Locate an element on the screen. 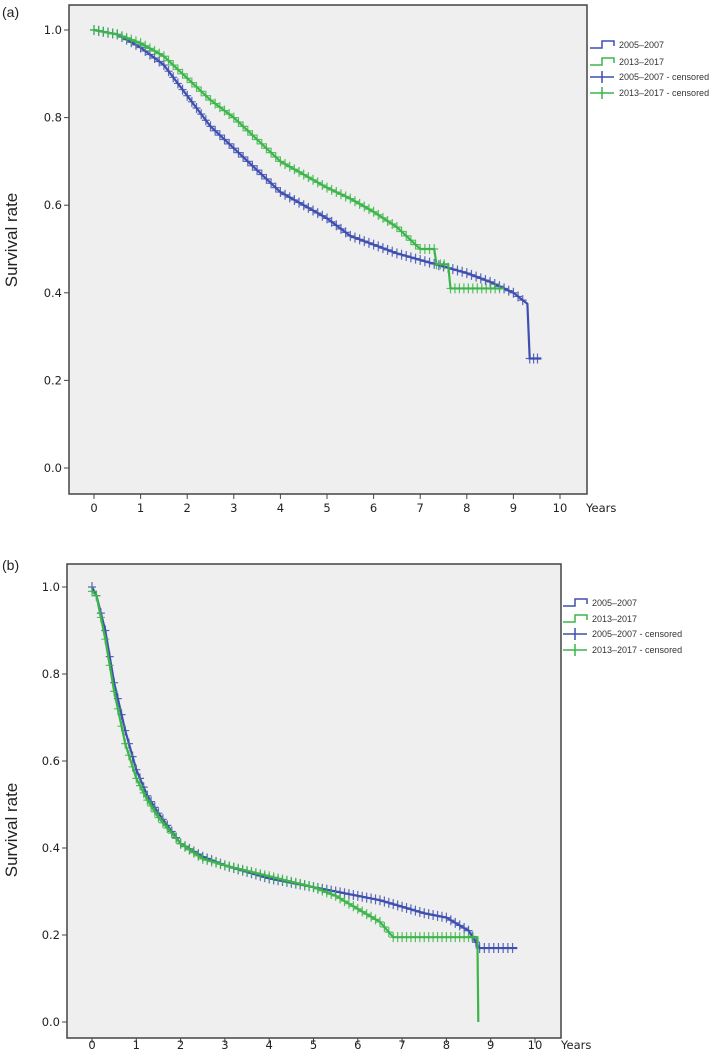 The width and height of the screenshot is (709, 1053). x-tick-label: 2 is located at coordinates (187, 508).